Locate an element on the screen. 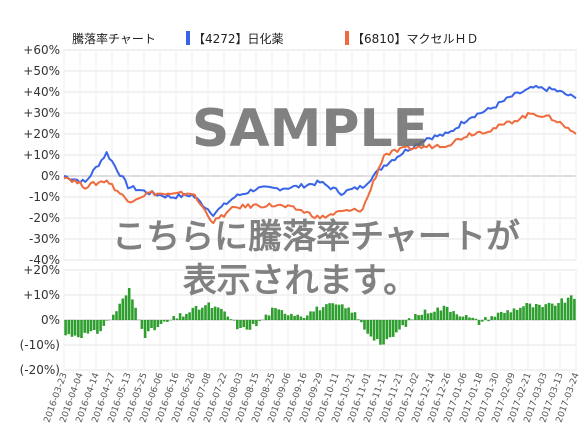  lower-y-axis: (-20%) (-10%) 0% +10% +20% is located at coordinates (40, 320).